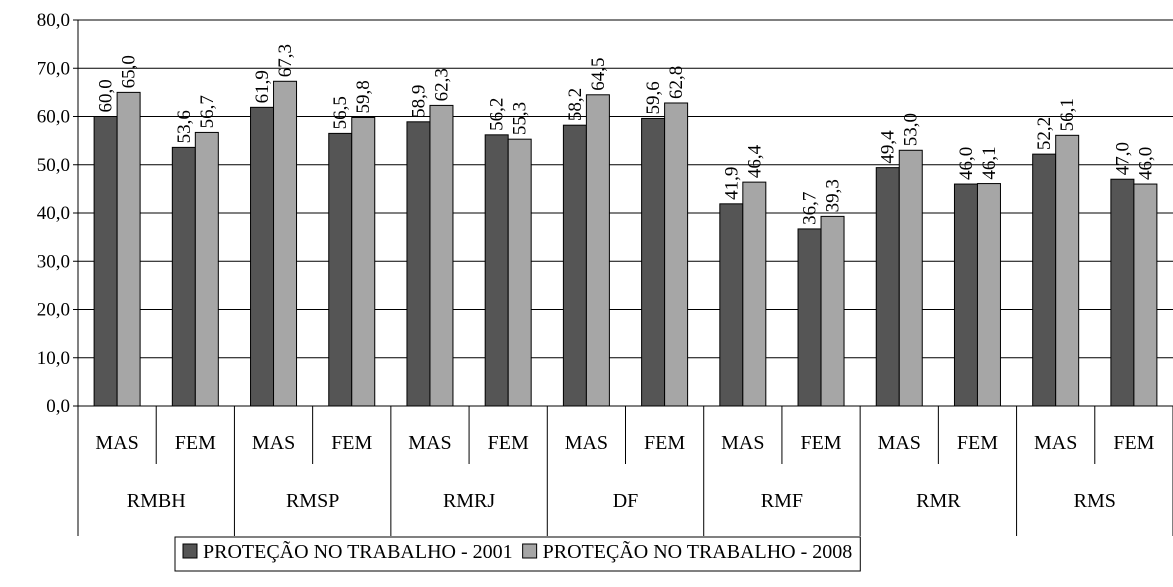  Describe the element at coordinates (363, 96) in the screenshot. I see `data-label: 59,8` at that location.